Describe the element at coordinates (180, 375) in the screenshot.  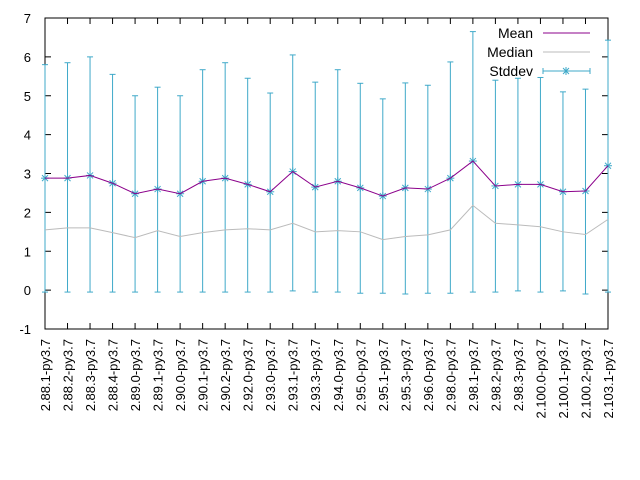
I see `x-tick-label: 2.90.0-py3.7` at that location.